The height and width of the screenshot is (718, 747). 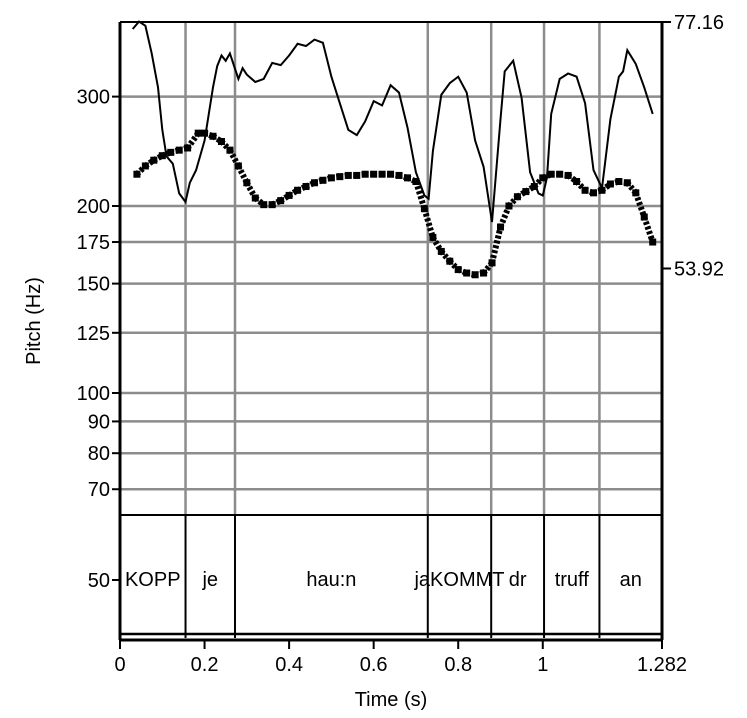 What do you see at coordinates (93, 285) in the screenshot?
I see `y-tick-label: 150` at bounding box center [93, 285].